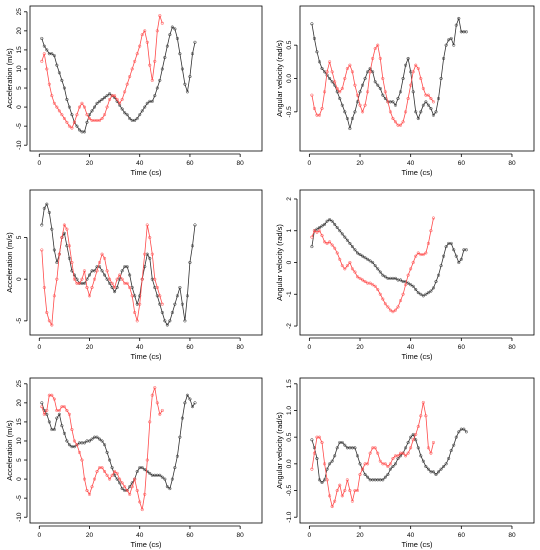 Image resolution: width=540 pixels, height=550 pixels. Describe the element at coordinates (289, 294) in the screenshot. I see `y-tick-label: -1` at that location.